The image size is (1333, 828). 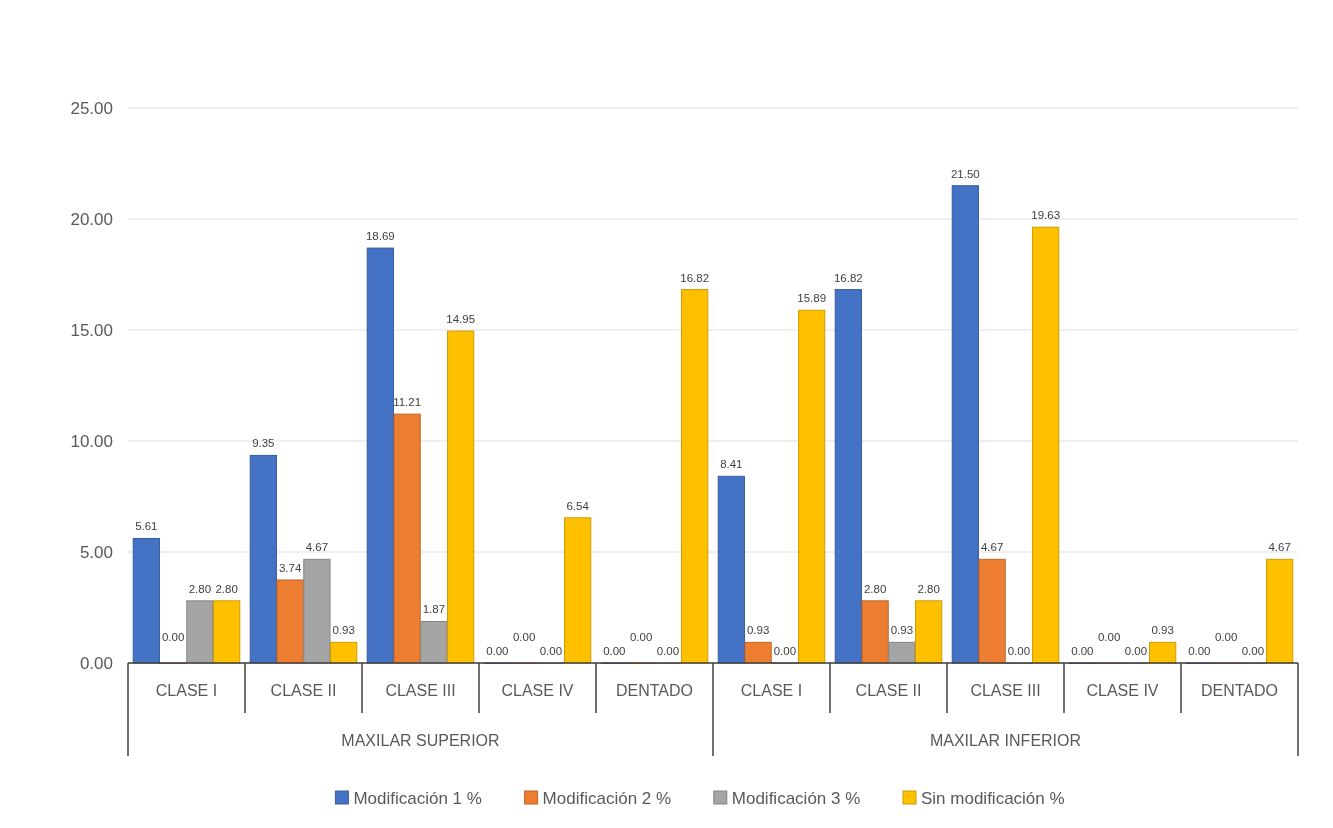 I want to click on data-label: 18.69, so click(x=380, y=236).